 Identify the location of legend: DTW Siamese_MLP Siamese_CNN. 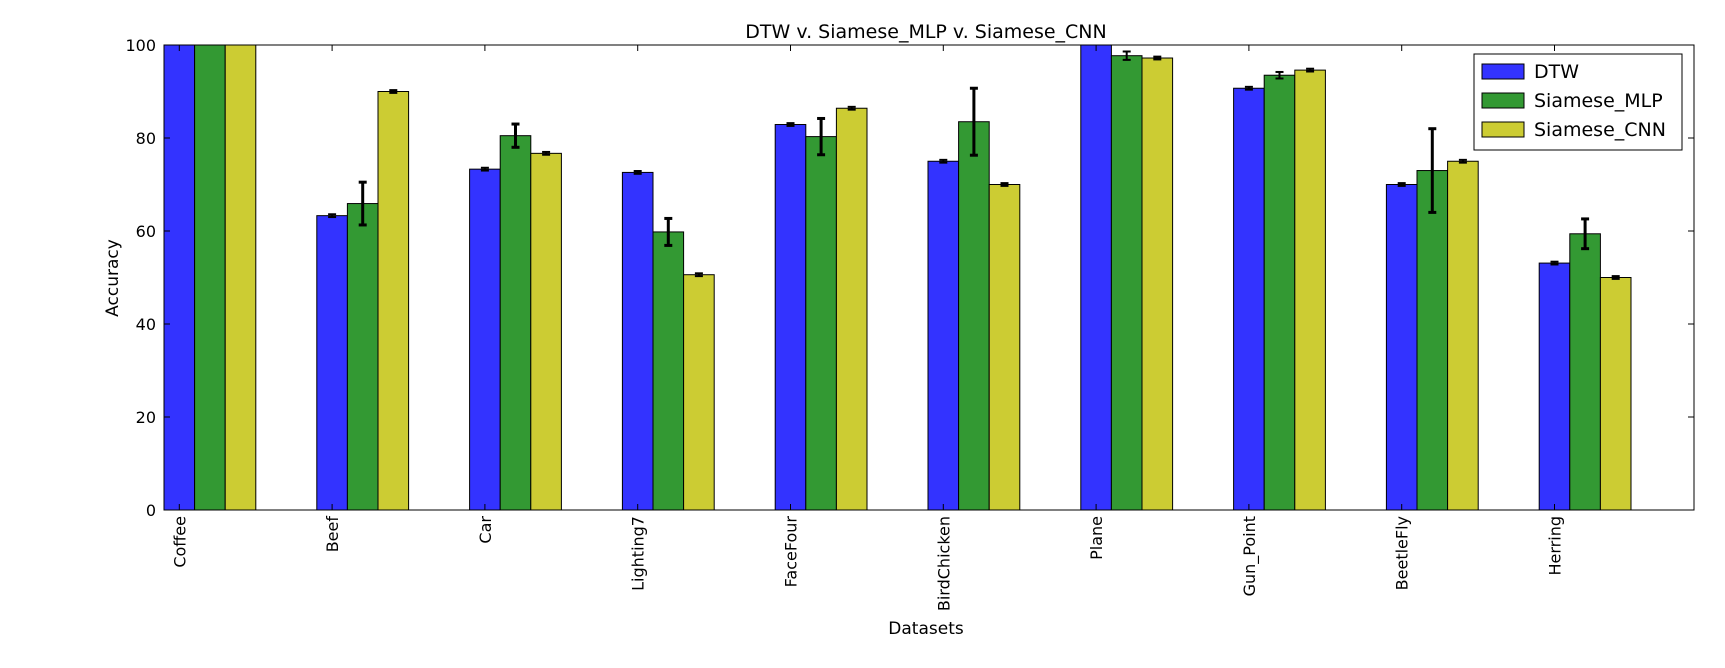
(1578, 102).